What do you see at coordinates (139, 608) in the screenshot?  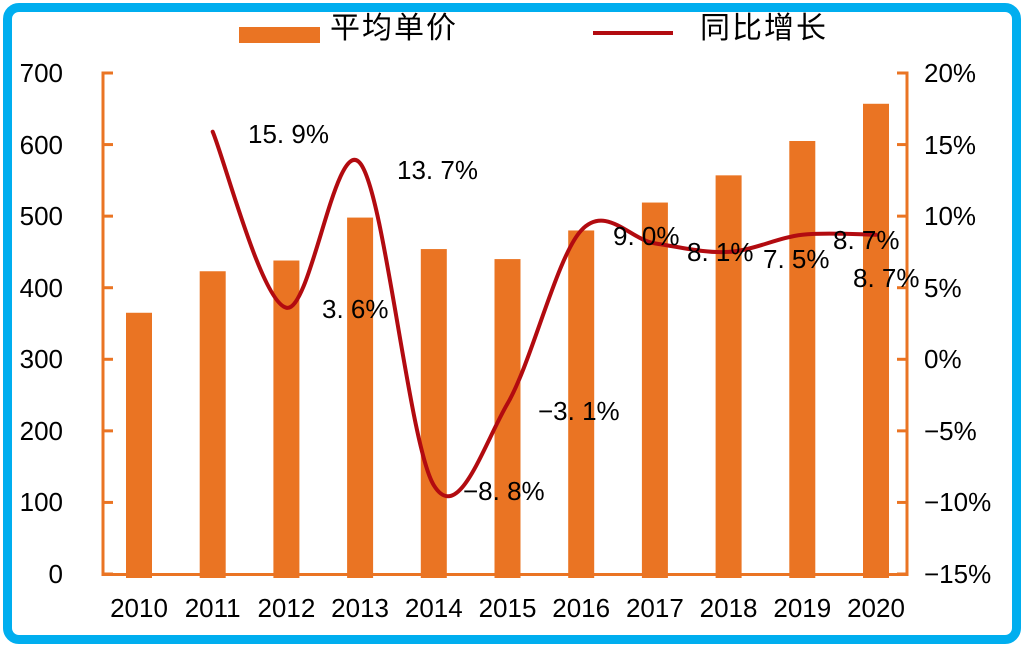 I see `x-axis-tick-label: 2010` at bounding box center [139, 608].